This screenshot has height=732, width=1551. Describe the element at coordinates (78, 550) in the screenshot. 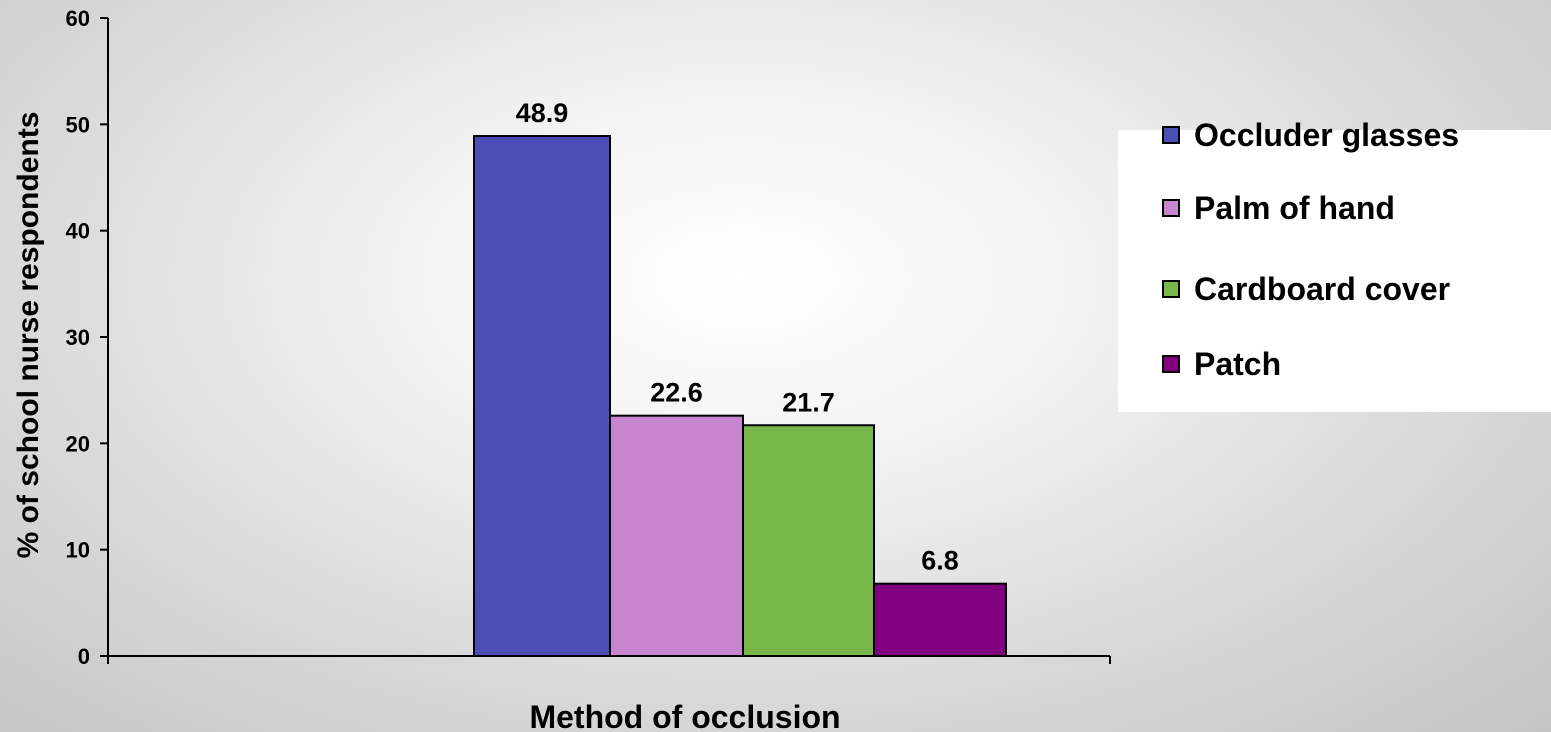

I see `y-tick-label: 10` at that location.